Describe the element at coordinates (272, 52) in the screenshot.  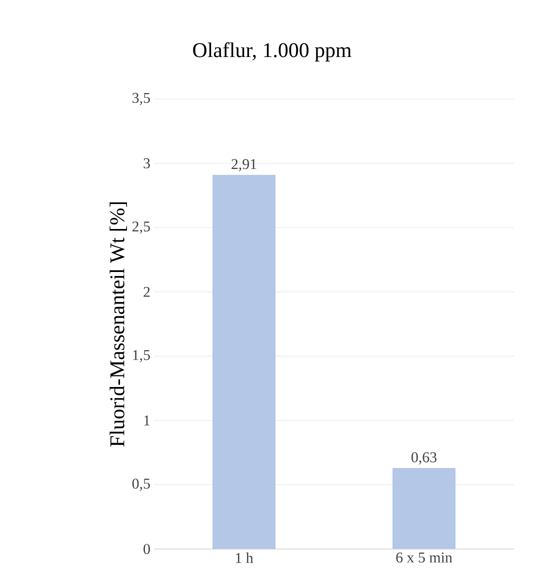
I see `chart-title: Olaflur, 1.000 ppm` at that location.